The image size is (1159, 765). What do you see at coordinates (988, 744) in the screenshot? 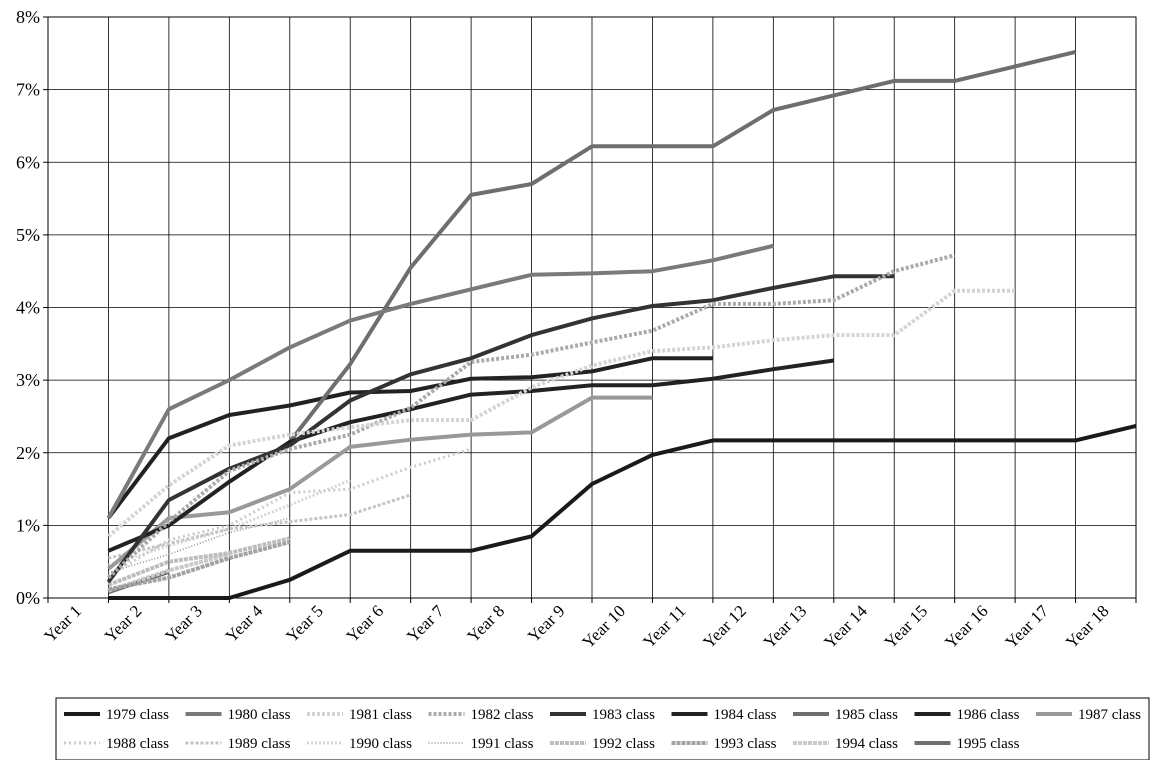
I see `legend-label: 1995 class` at bounding box center [988, 744].